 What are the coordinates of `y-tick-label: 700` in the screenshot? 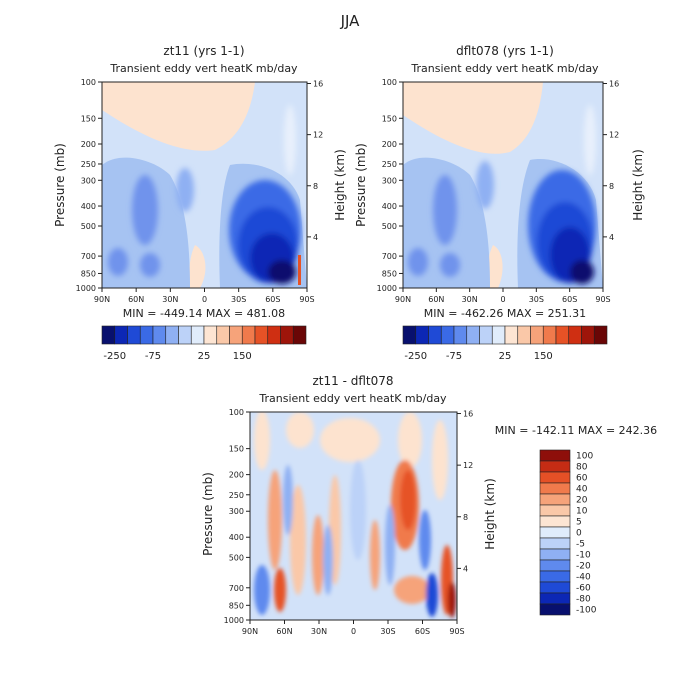 It's located at (389, 256).